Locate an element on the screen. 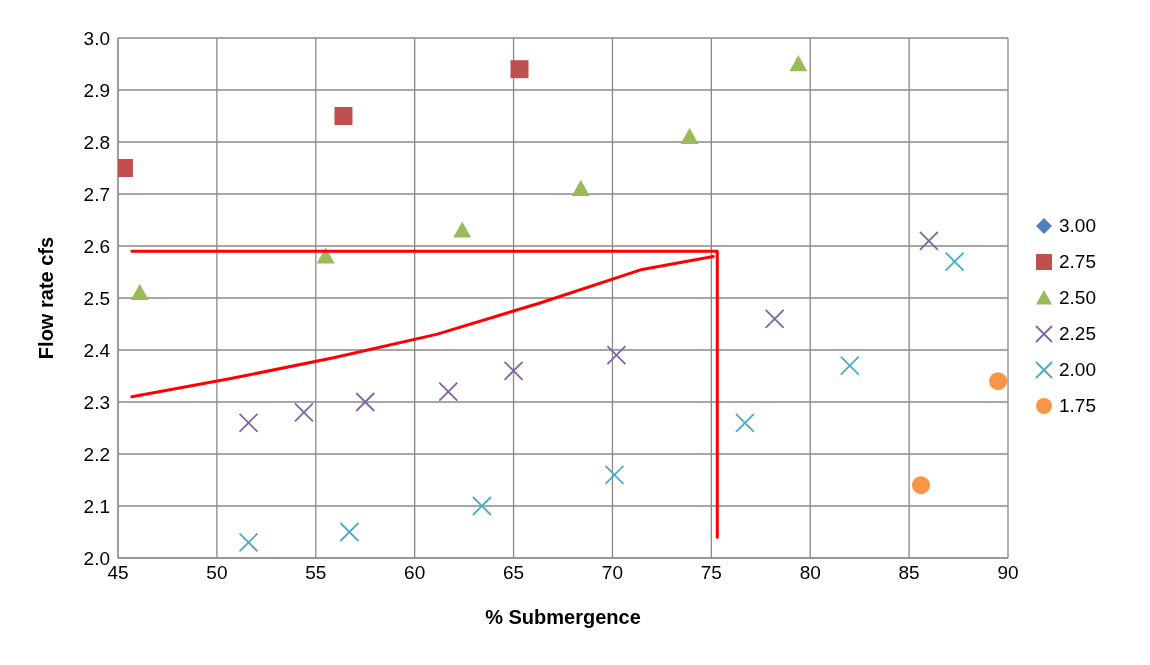 This screenshot has height=665, width=1150. y-tick-label: 2.5 is located at coordinates (96, 298).